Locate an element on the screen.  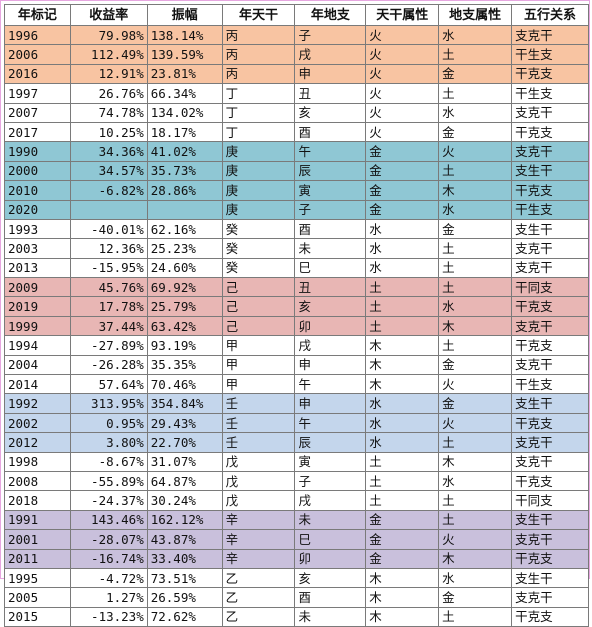
header-year-stem: 年天干 is located at coordinates (258, 15).